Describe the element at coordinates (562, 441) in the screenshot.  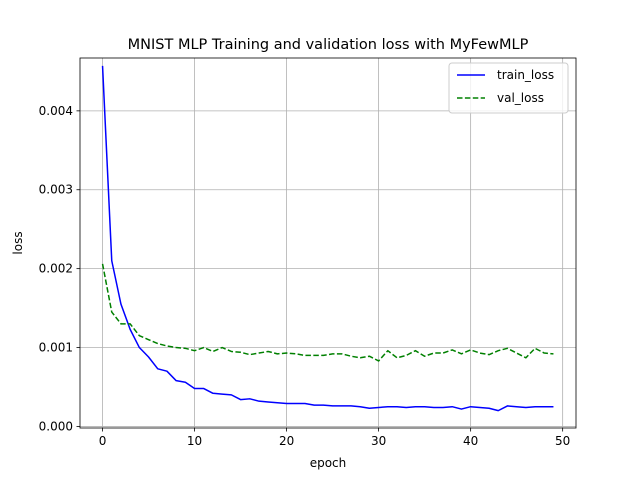
I see `x-tick-label: 50` at that location.